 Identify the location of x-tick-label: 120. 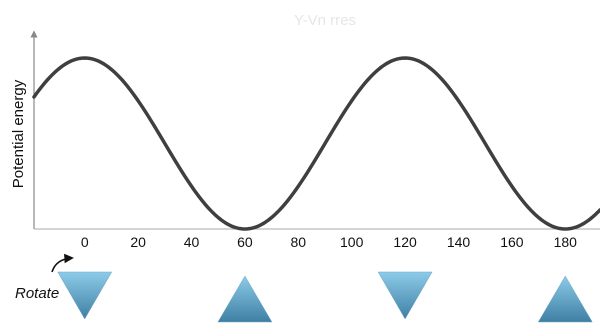
(405, 242).